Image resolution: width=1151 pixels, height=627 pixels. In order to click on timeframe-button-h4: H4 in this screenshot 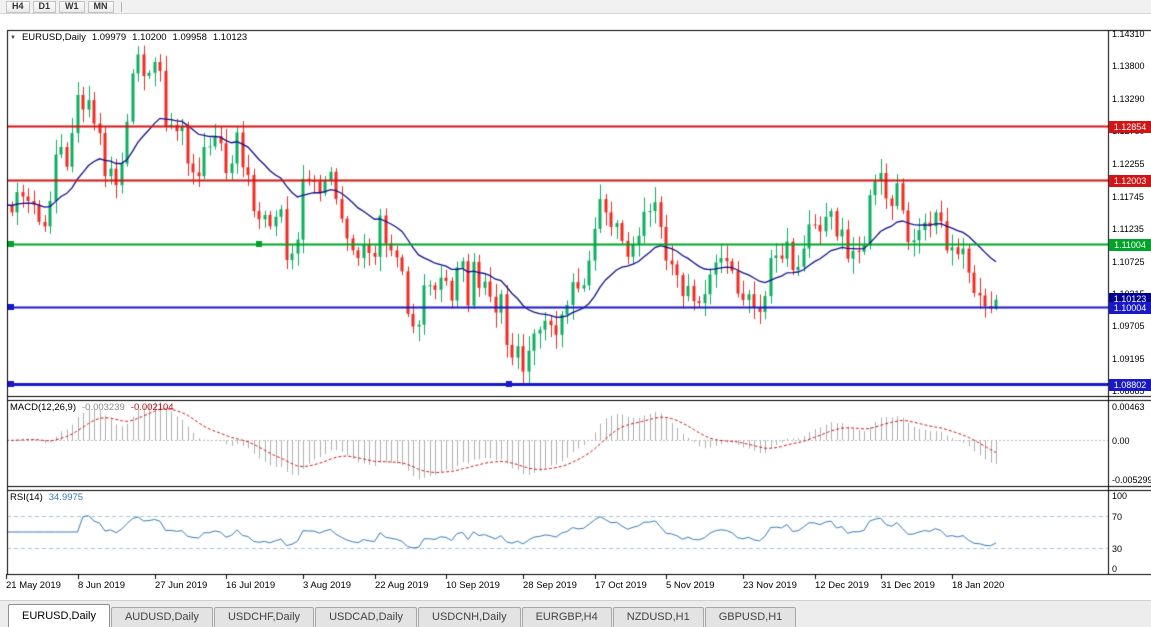, I will do `click(18, 6)`.